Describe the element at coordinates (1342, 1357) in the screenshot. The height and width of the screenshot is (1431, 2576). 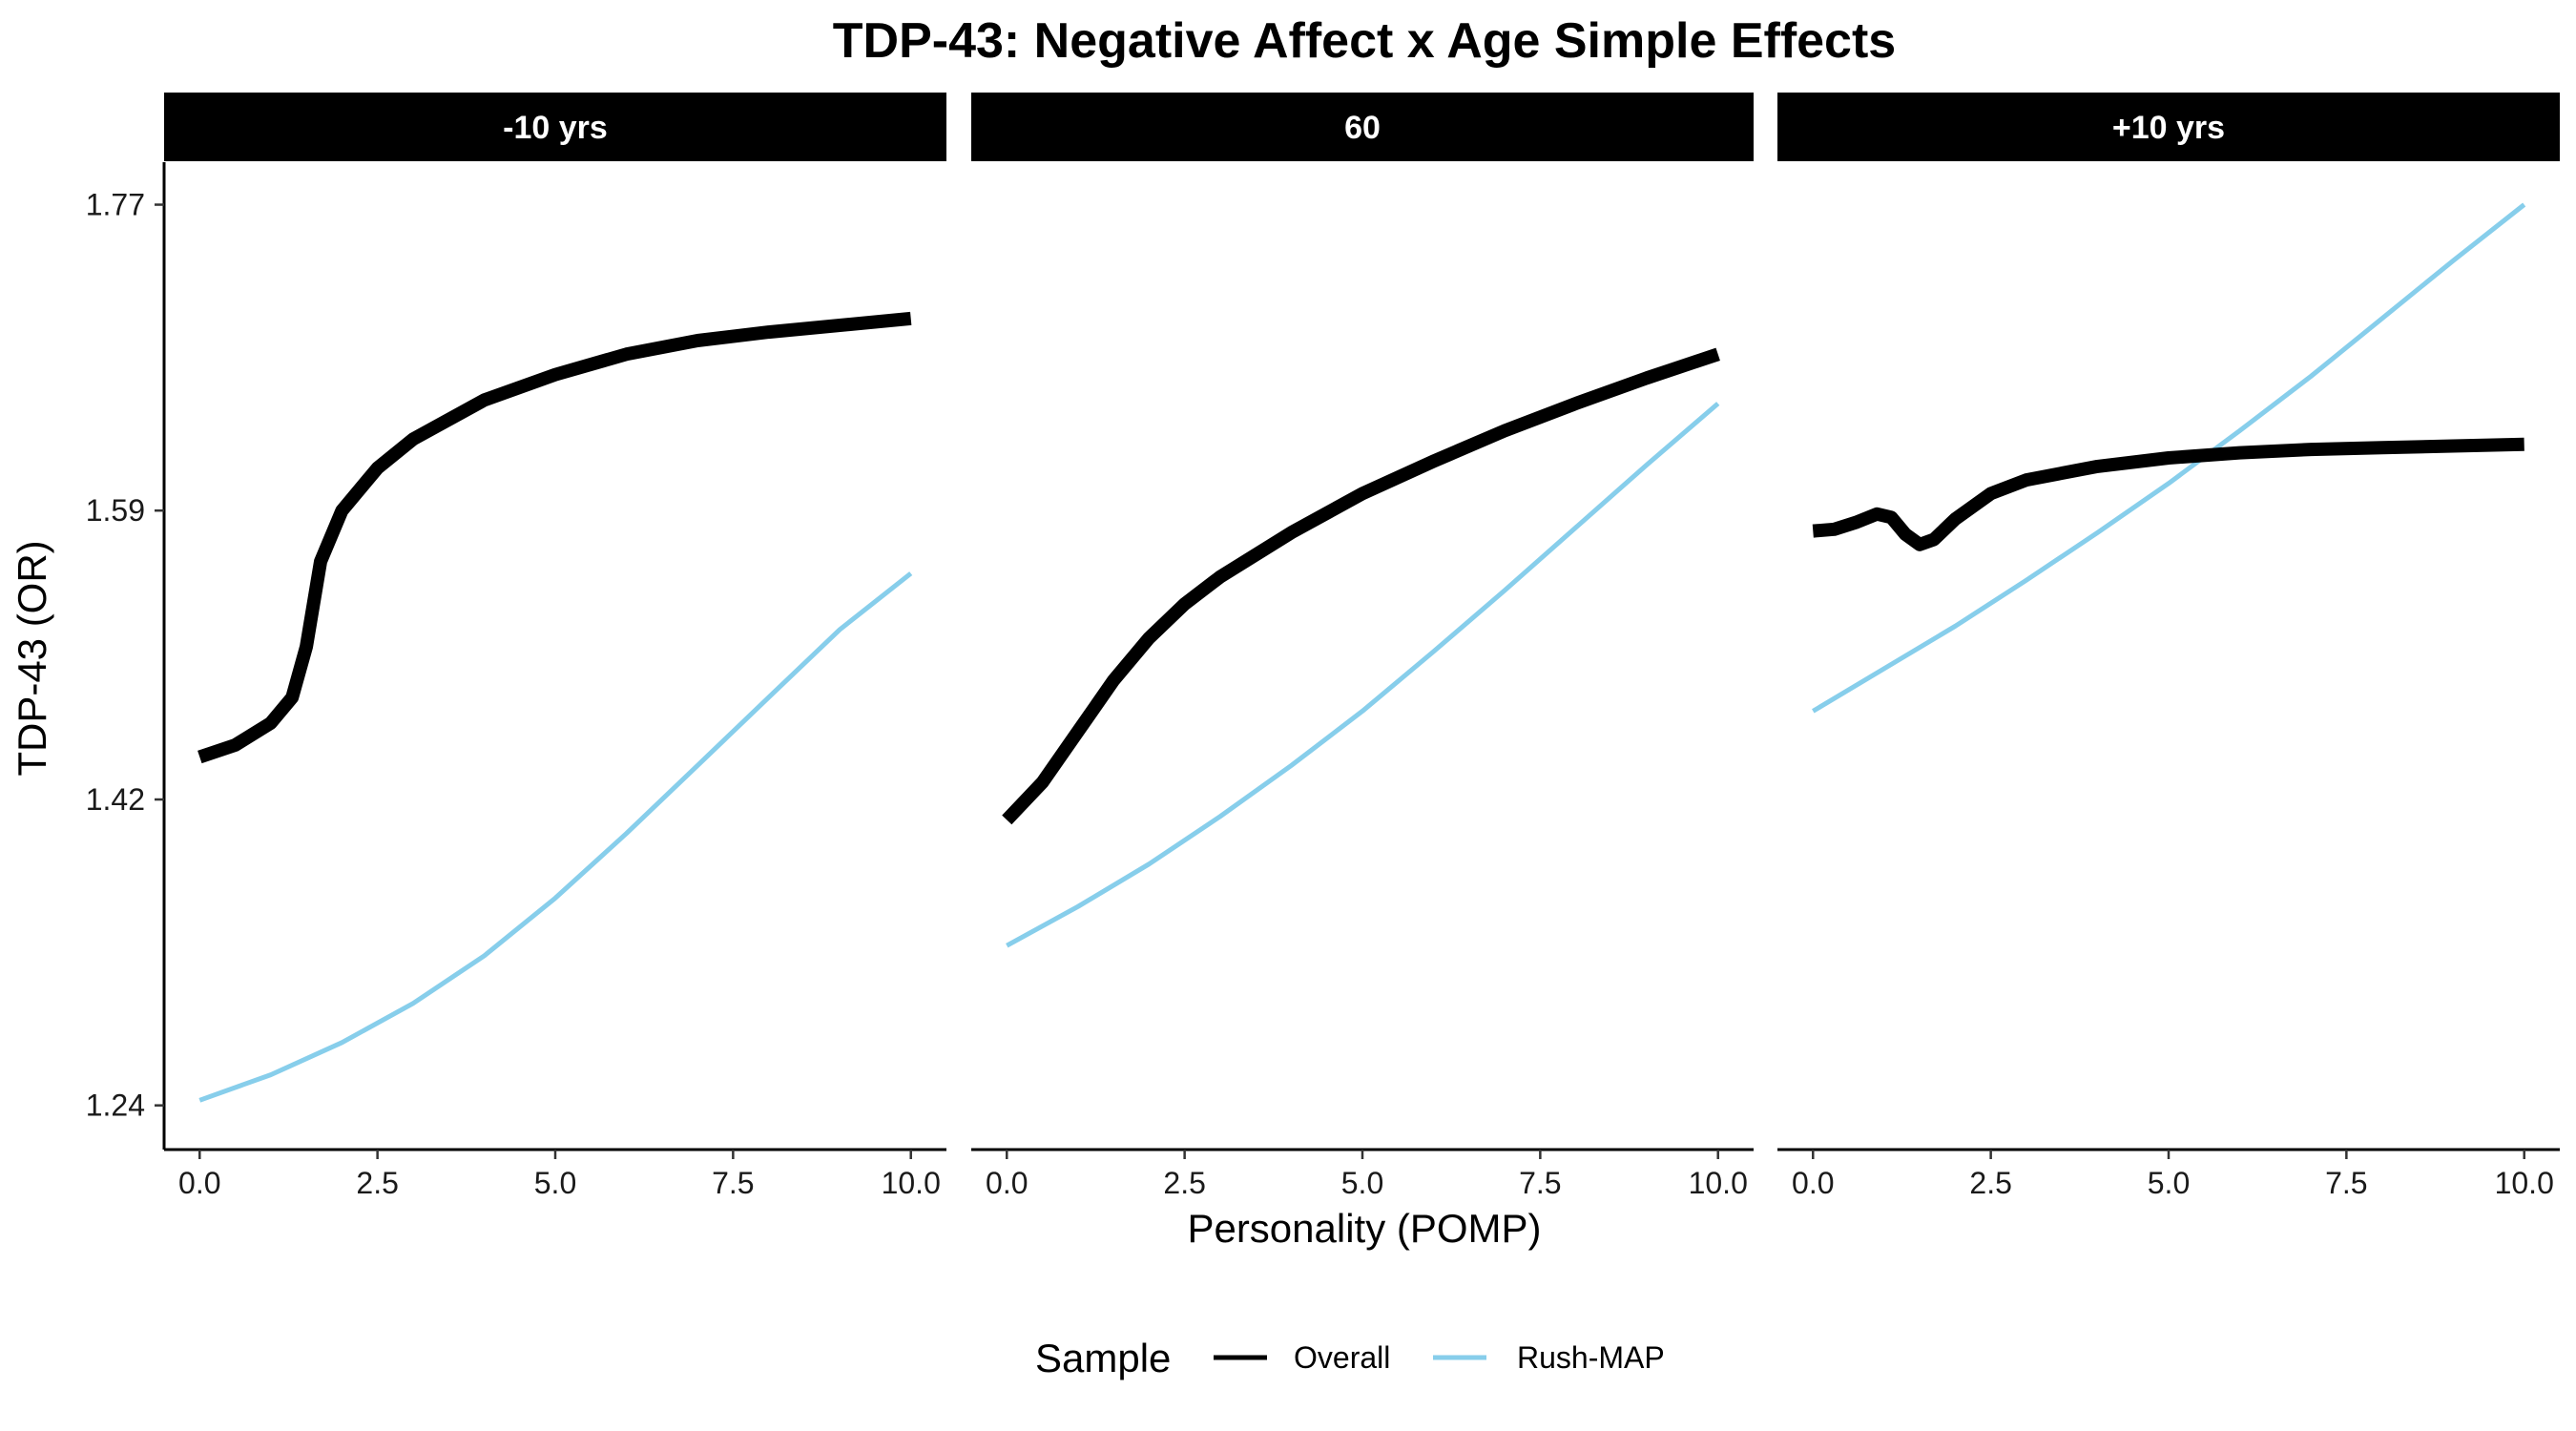
I see `legend-label-overall: Overall` at that location.